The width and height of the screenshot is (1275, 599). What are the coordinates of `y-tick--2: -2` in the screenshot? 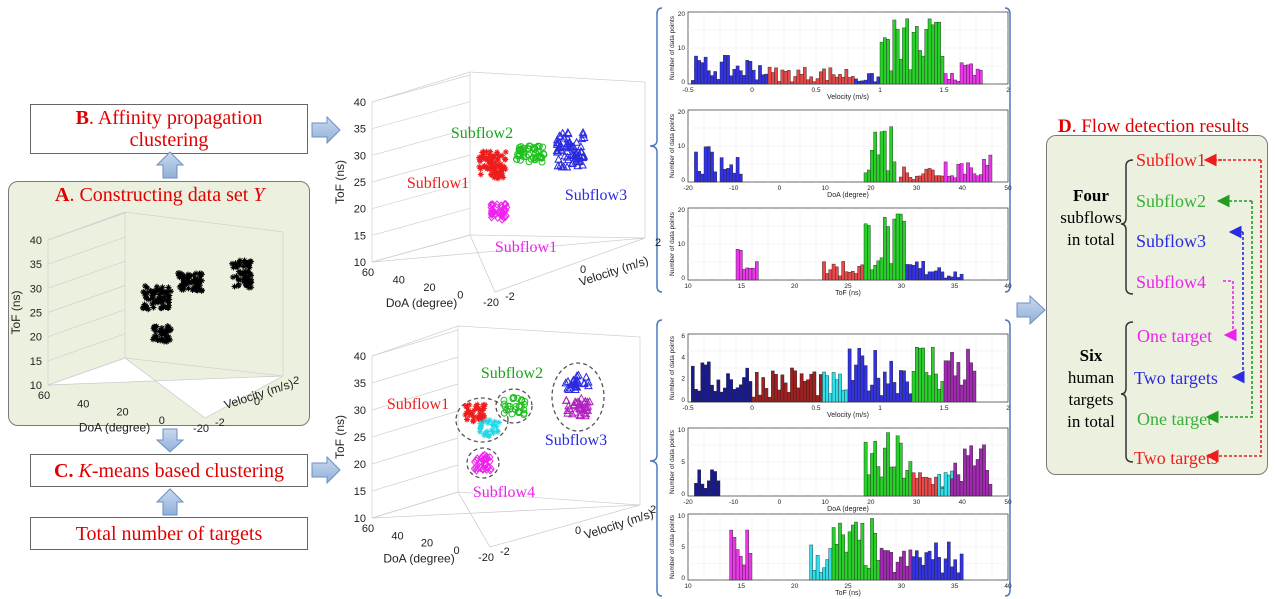 It's located at (505, 552).